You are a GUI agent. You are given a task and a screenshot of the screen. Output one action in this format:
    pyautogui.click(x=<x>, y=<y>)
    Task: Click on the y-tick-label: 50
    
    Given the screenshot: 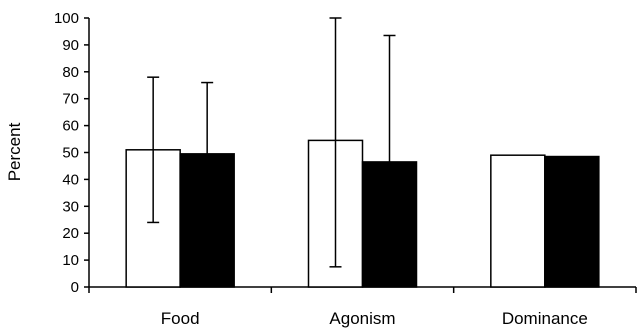 What is the action you would take?
    pyautogui.click(x=70, y=153)
    